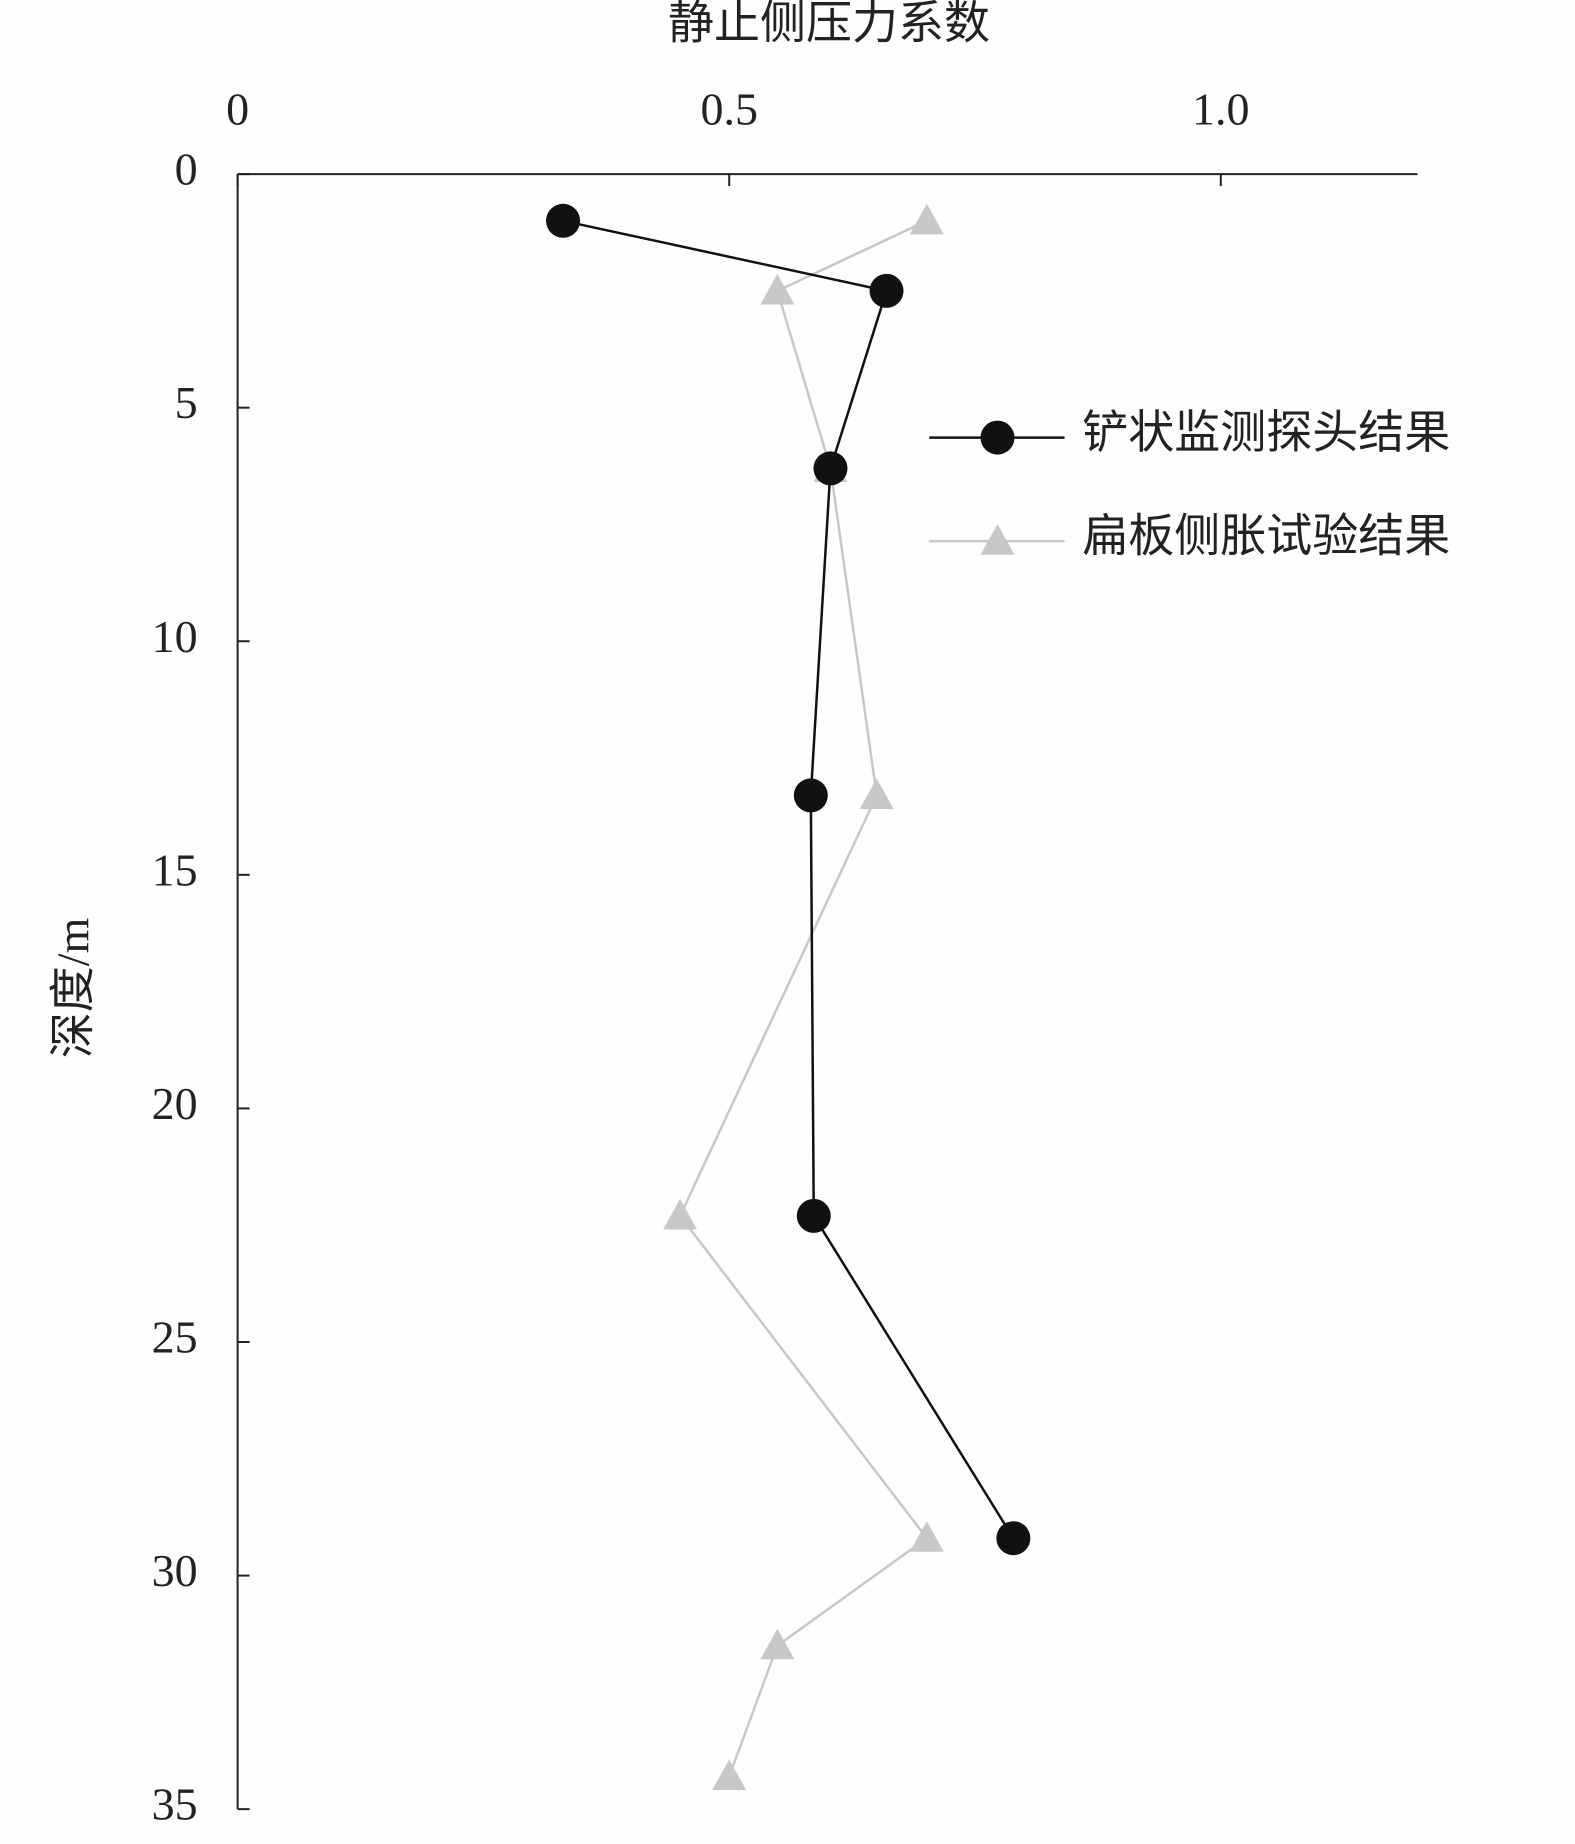 The width and height of the screenshot is (1575, 1844). Describe the element at coordinates (829, 24) in the screenshot. I see `x-axis-title: 静止侧压力系数` at that location.